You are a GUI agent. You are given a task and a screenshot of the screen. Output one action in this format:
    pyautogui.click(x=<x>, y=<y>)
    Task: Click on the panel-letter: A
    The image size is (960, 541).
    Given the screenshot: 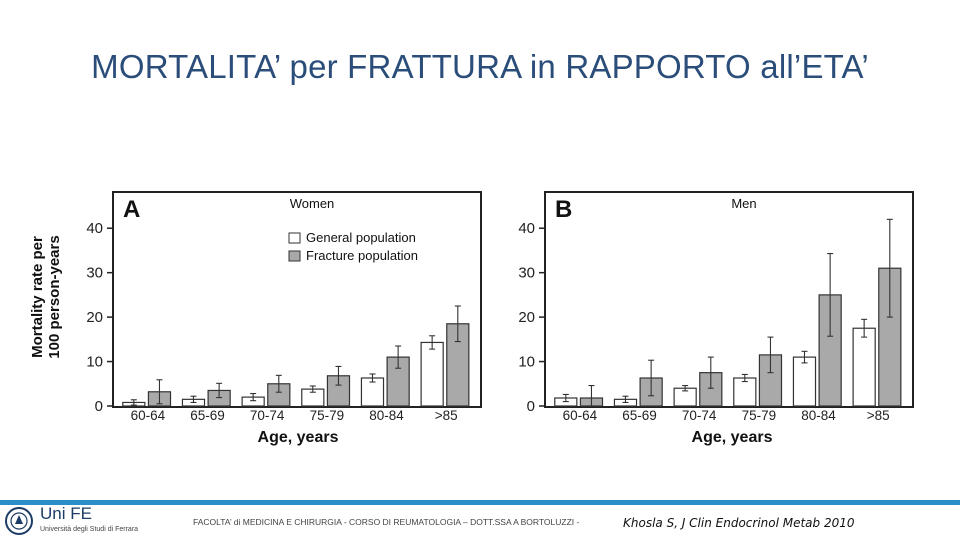 What is the action you would take?
    pyautogui.click(x=131, y=209)
    